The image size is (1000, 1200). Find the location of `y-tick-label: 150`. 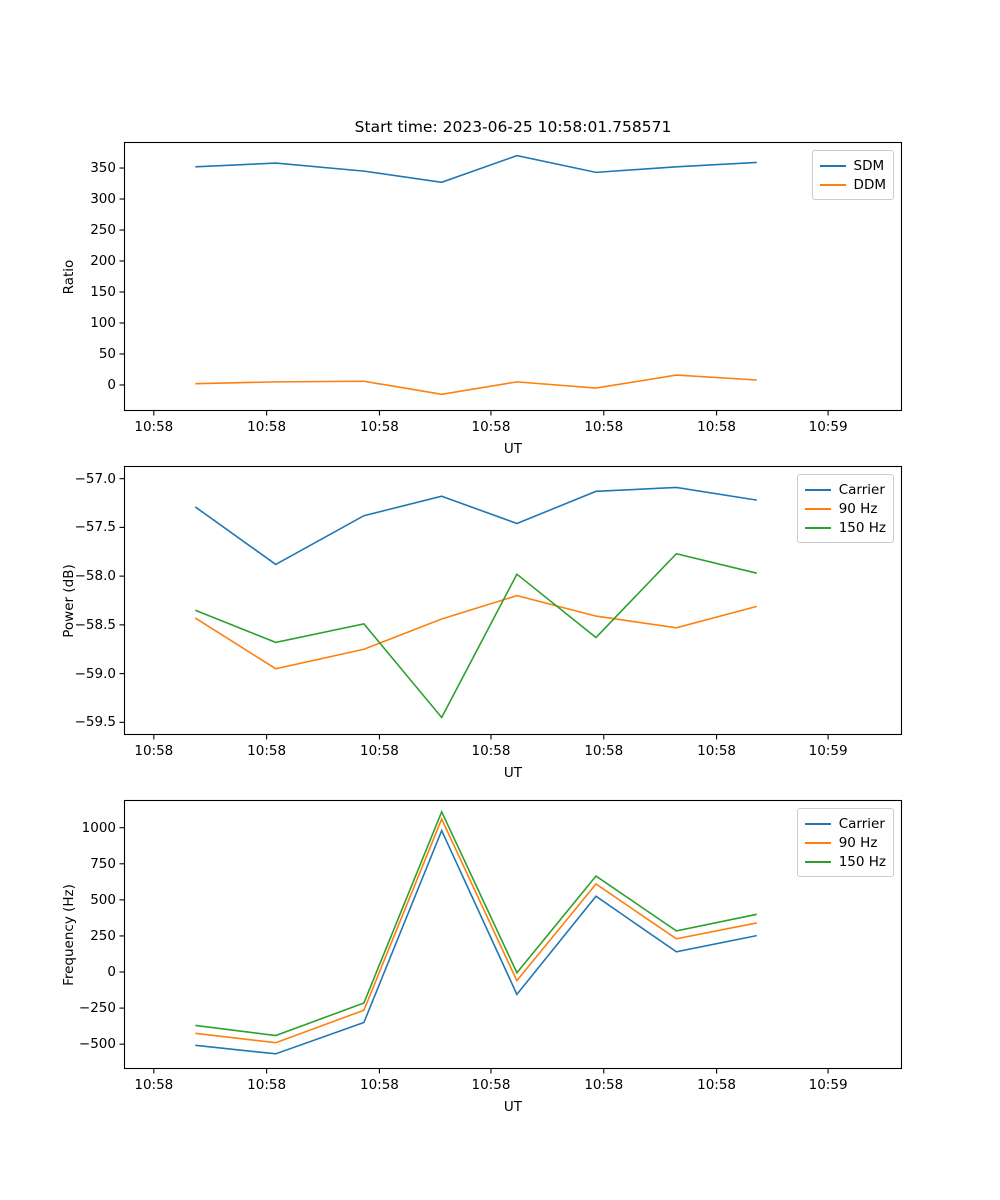

y-tick-label: 150 is located at coordinates (103, 291).